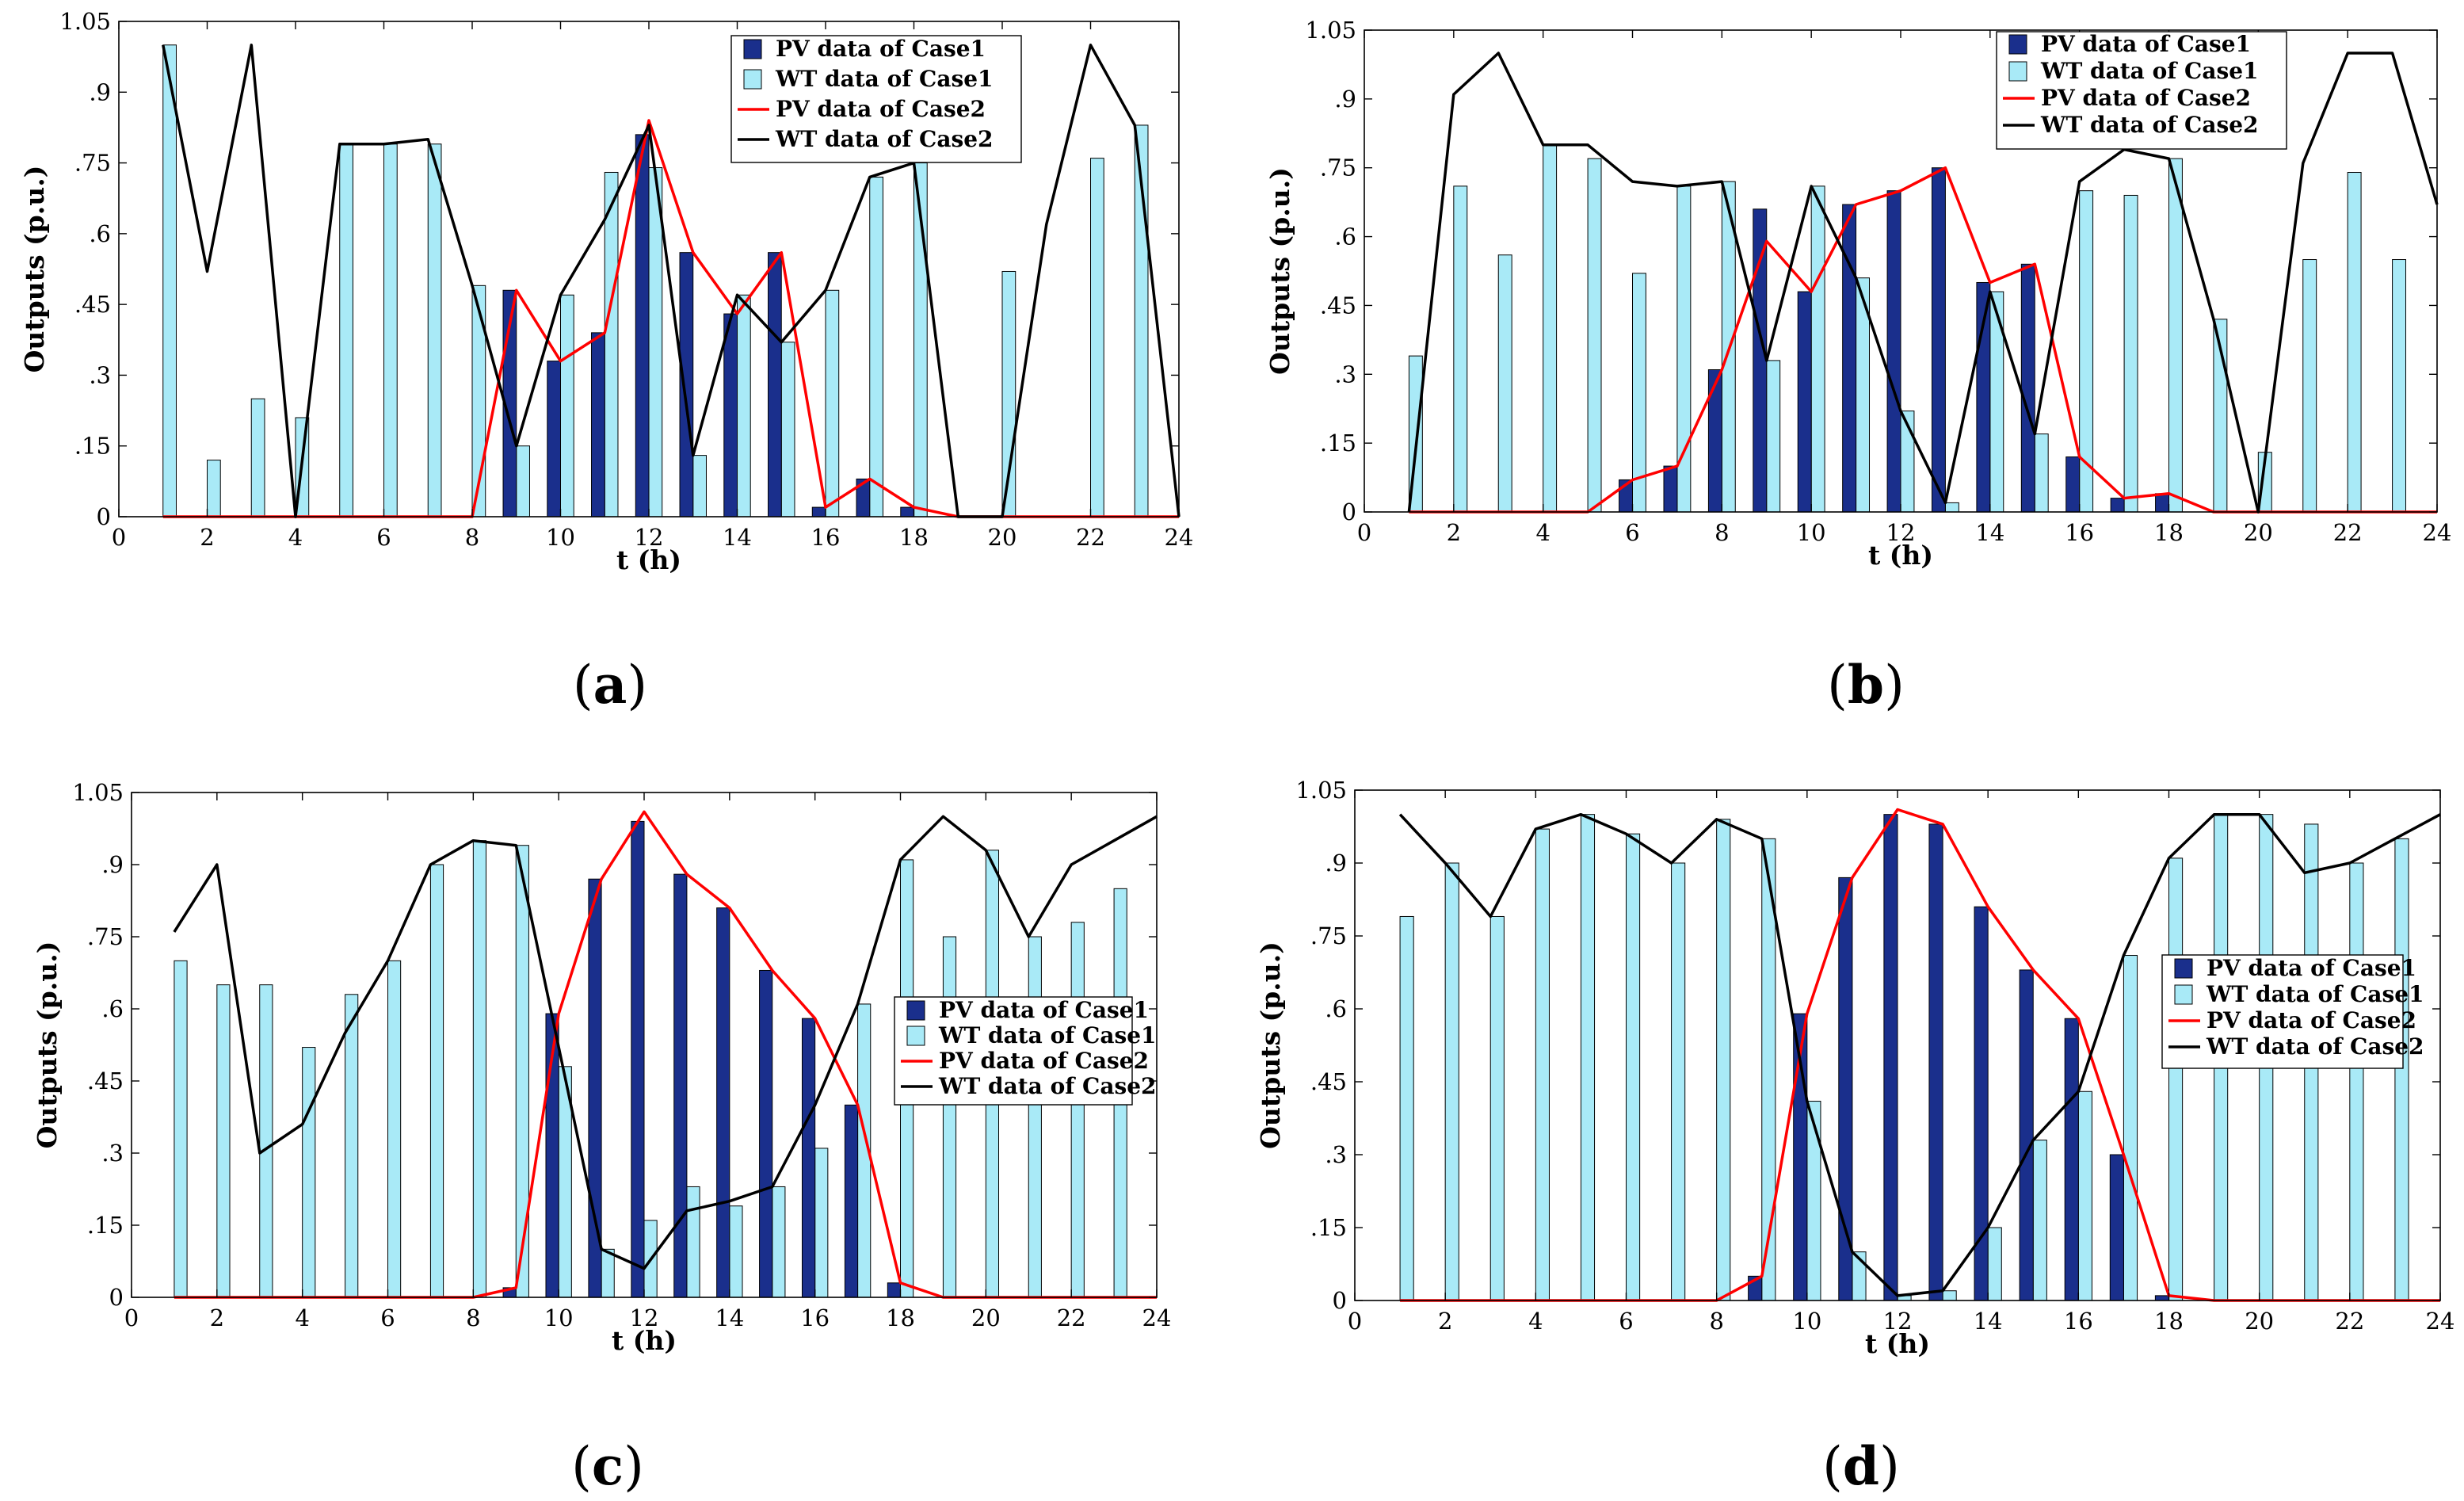 This screenshot has width=2464, height=1501. What do you see at coordinates (881, 109) in the screenshot?
I see `legend-label-pv_case2: PV data of Case2` at bounding box center [881, 109].